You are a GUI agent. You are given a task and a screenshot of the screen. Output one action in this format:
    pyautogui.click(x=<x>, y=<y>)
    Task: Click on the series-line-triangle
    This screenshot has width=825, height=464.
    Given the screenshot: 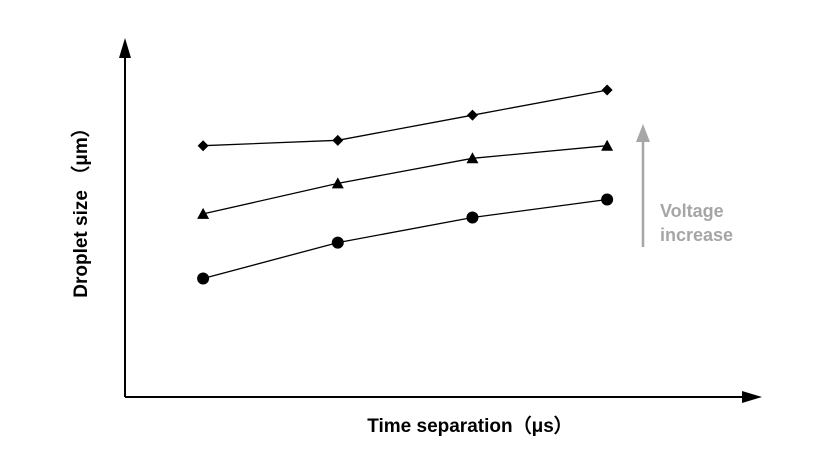 What is the action you would take?
    pyautogui.click(x=405, y=180)
    